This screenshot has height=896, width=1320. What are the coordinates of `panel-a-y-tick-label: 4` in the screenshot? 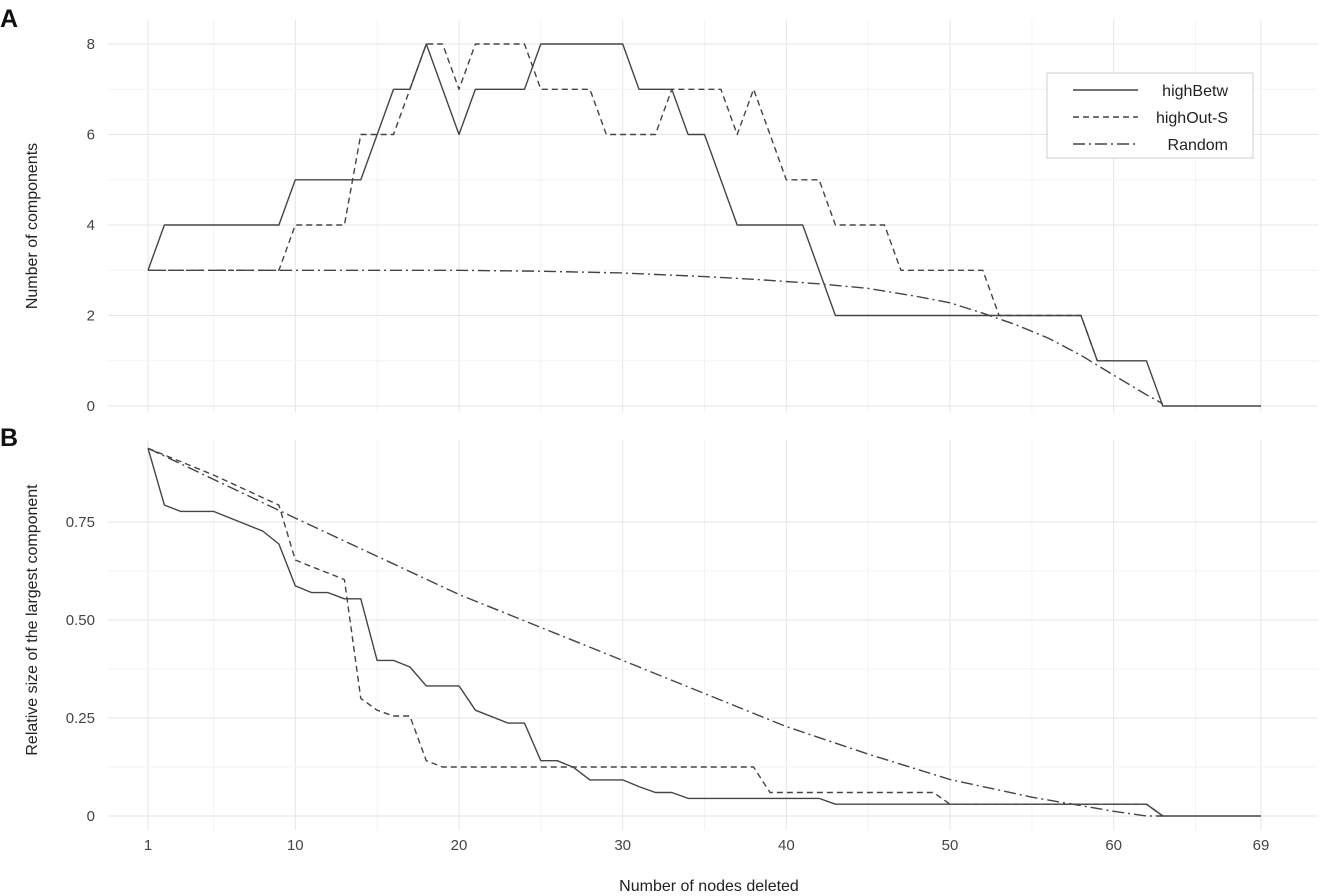 It's located at (91, 225).